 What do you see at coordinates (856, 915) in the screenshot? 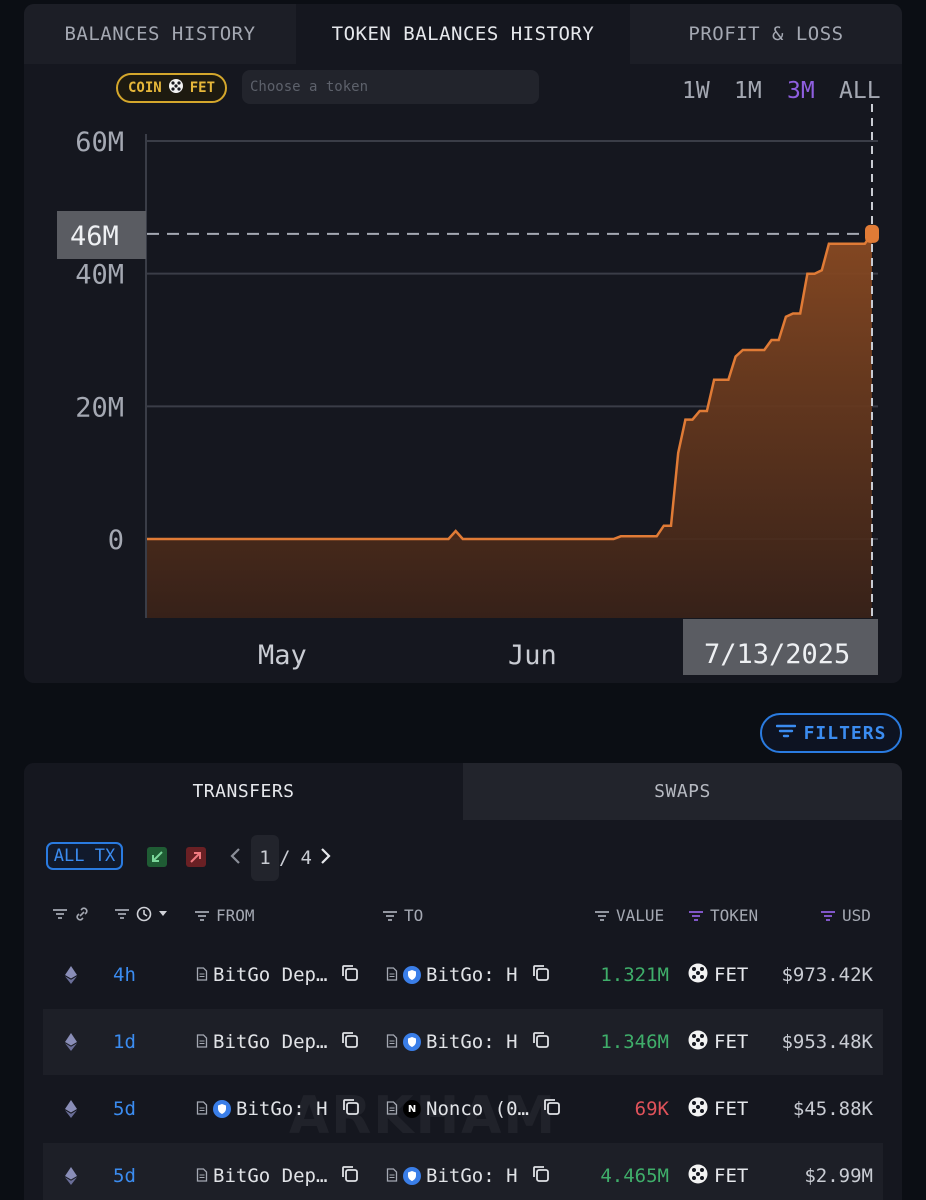
I see `usd-header-label: USD` at bounding box center [856, 915].